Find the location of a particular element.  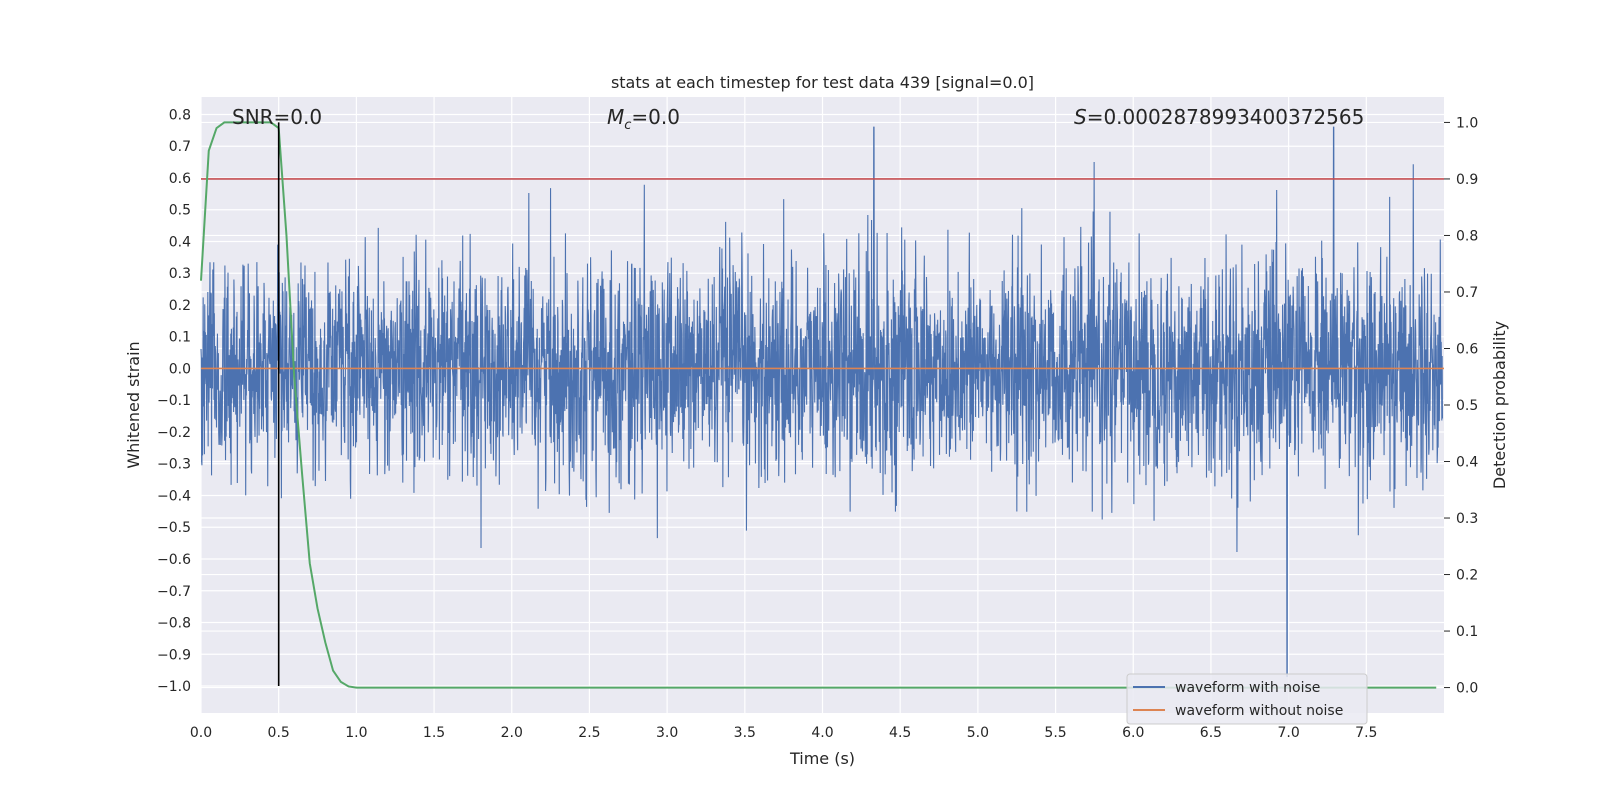

x-tick-label: 3.5 is located at coordinates (745, 733).